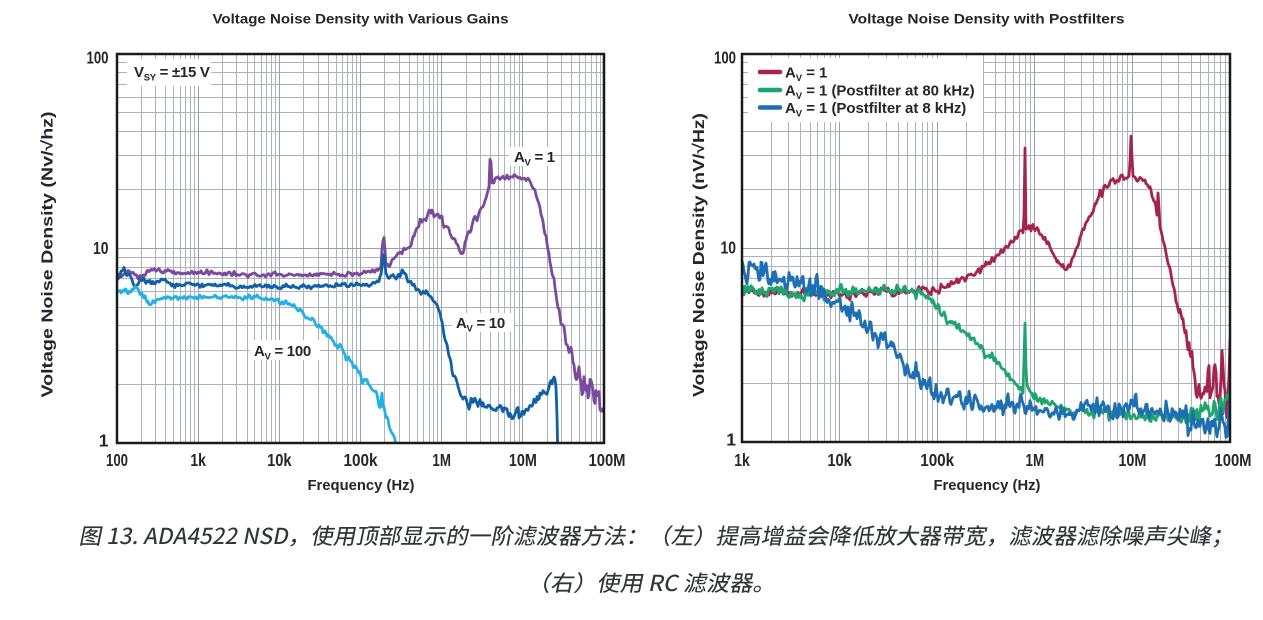  What do you see at coordinates (699, 255) in the screenshot?
I see `svg-text: Voltage Noise Density (nV/√Hz)` at bounding box center [699, 255].